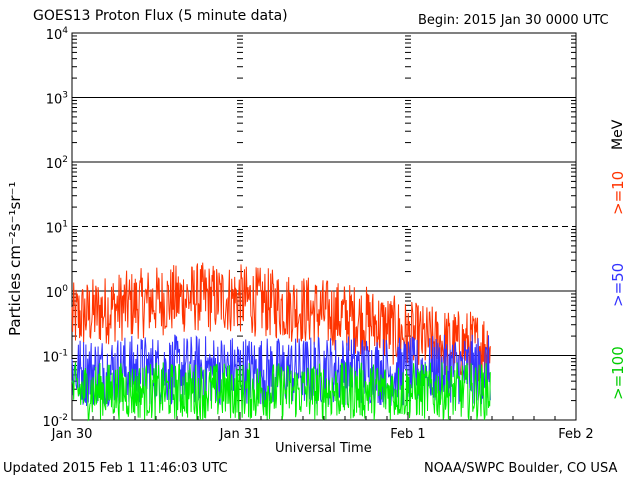 This screenshot has height=480, width=640. I want to click on legend-item-10: >=10, so click(618, 192).